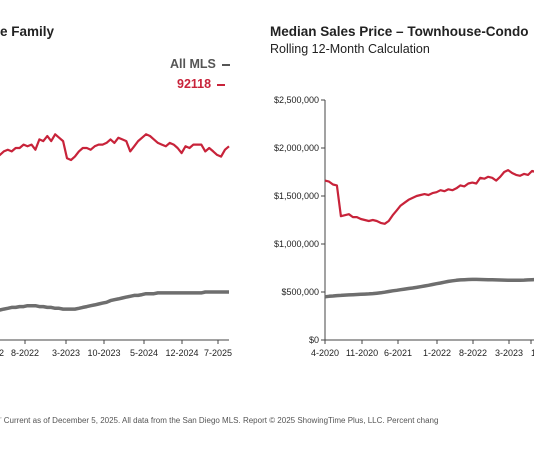 This screenshot has height=462, width=534. What do you see at coordinates (429, 288) in the screenshot?
I see `right-series-line-all-mls` at bounding box center [429, 288].